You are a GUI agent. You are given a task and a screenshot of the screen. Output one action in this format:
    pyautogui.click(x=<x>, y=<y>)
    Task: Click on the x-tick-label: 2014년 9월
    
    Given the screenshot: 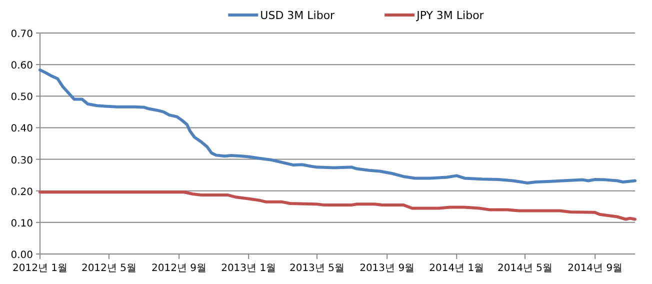 What is the action you would take?
    pyautogui.click(x=595, y=268)
    